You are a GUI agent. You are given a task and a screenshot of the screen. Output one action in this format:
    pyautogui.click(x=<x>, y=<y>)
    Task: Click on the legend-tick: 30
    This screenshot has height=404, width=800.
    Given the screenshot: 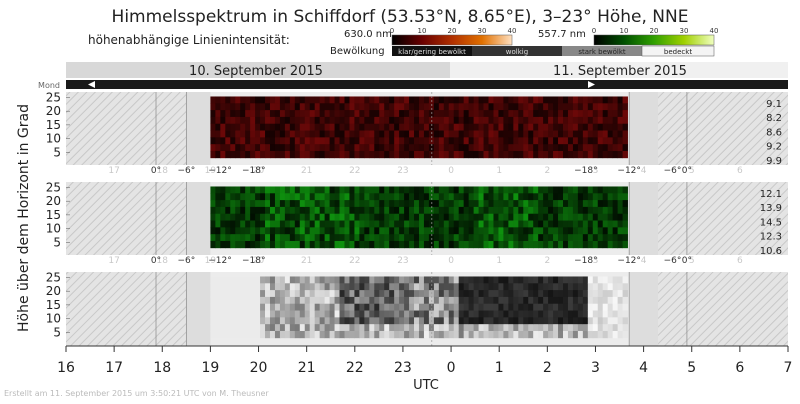 What is the action you would take?
    pyautogui.click(x=684, y=31)
    